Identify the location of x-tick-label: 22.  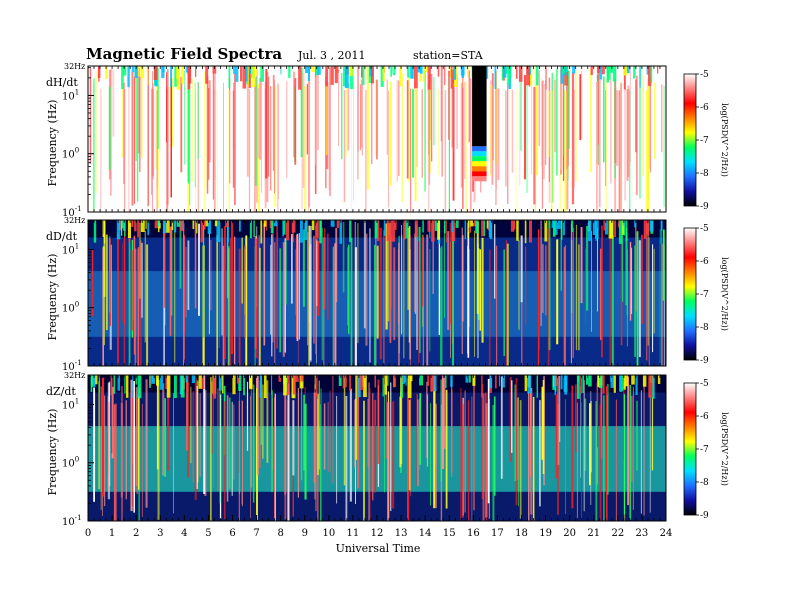
(617, 533).